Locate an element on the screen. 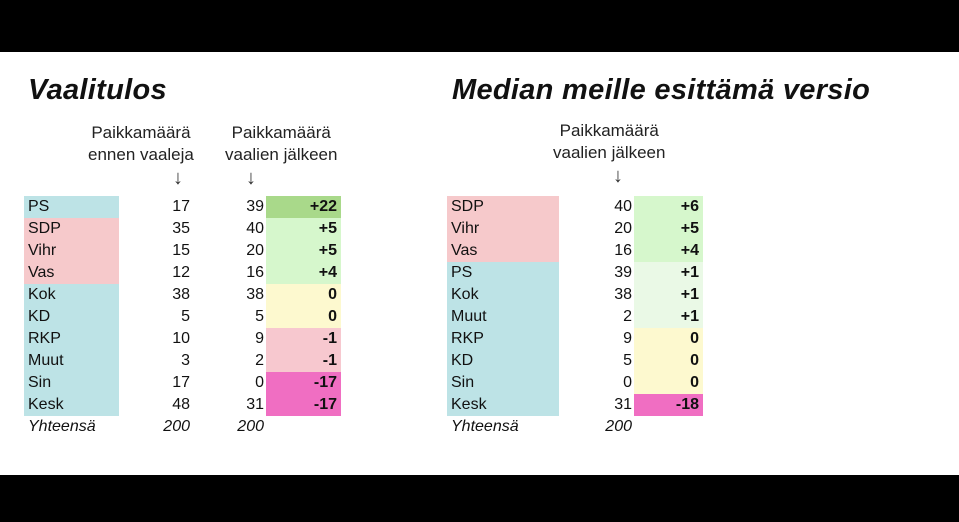 The width and height of the screenshot is (959, 522). seat-change: +6 is located at coordinates (668, 207).